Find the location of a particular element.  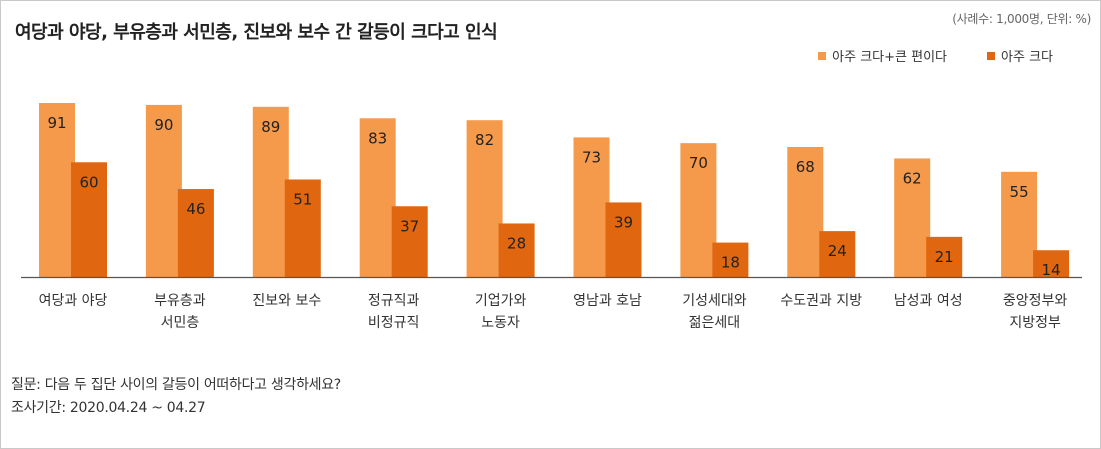

category-label-1-line2: 서민층 is located at coordinates (180, 323).